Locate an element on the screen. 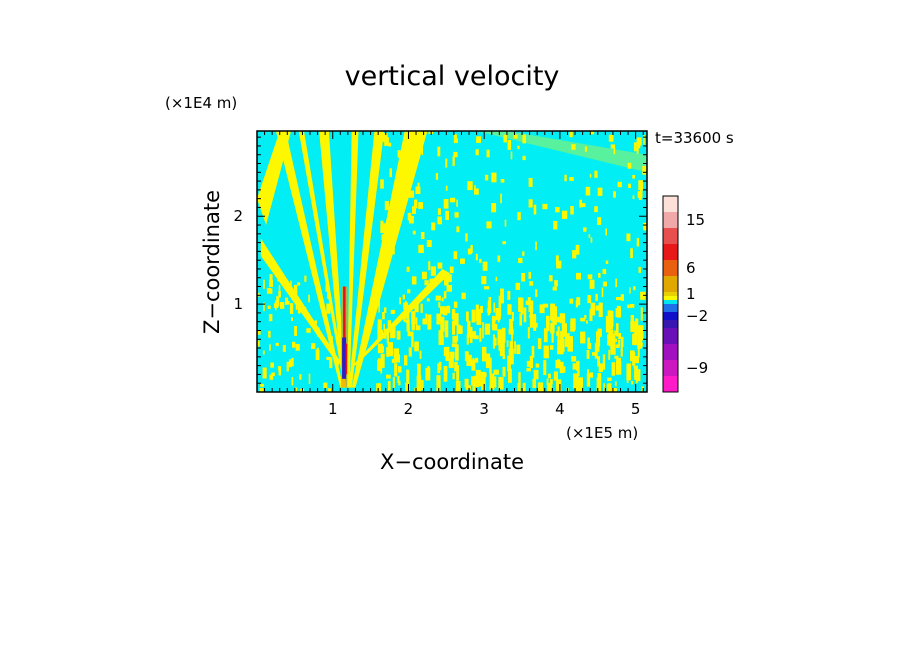  plume-downdraft is located at coordinates (344, 358).